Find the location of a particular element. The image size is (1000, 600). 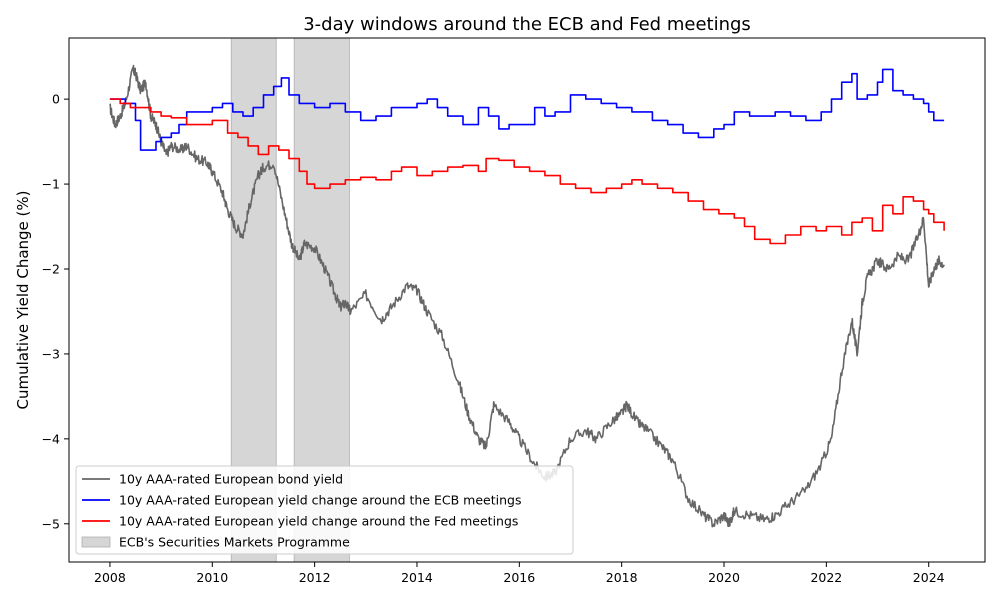

x-tick-label-1: 2010 is located at coordinates (212, 577).